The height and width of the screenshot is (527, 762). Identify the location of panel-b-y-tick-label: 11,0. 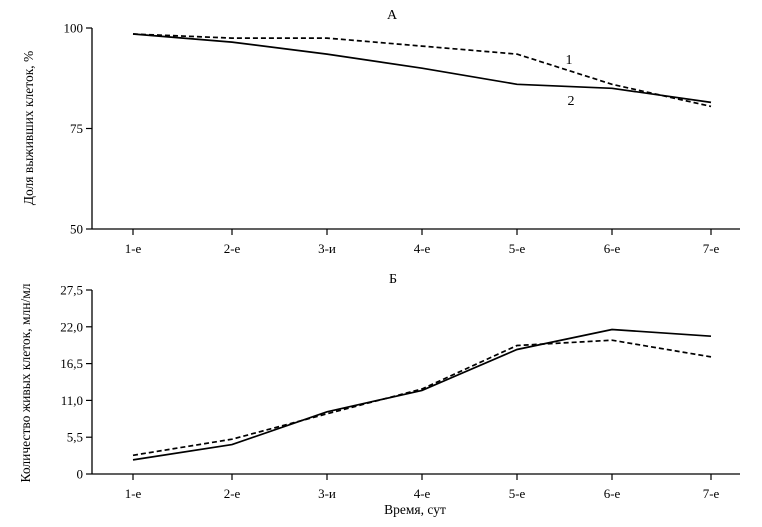
(72, 400).